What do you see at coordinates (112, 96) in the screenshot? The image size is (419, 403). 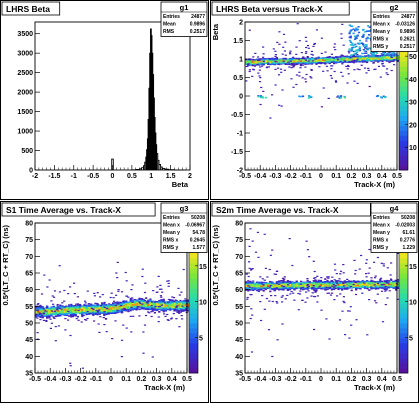 I see `plot-area` at bounding box center [112, 96].